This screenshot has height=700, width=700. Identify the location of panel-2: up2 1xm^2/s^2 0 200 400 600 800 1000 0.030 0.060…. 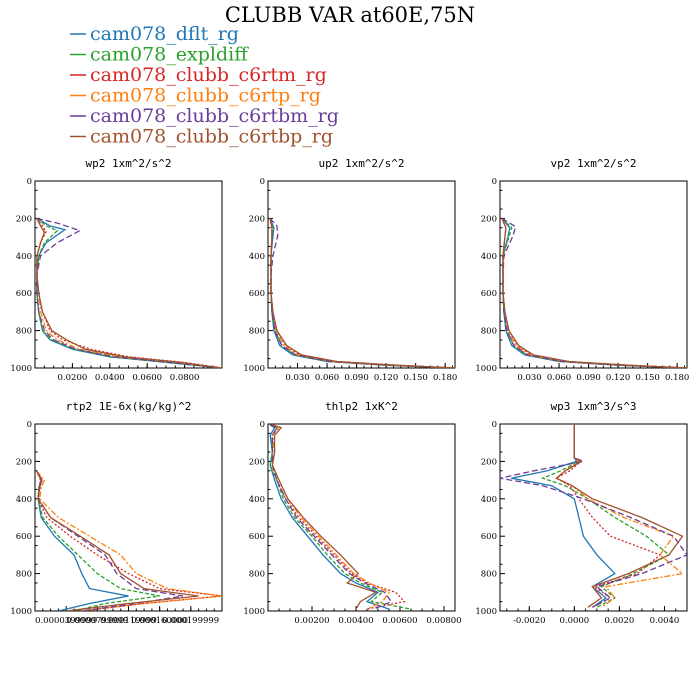
(350, 270).